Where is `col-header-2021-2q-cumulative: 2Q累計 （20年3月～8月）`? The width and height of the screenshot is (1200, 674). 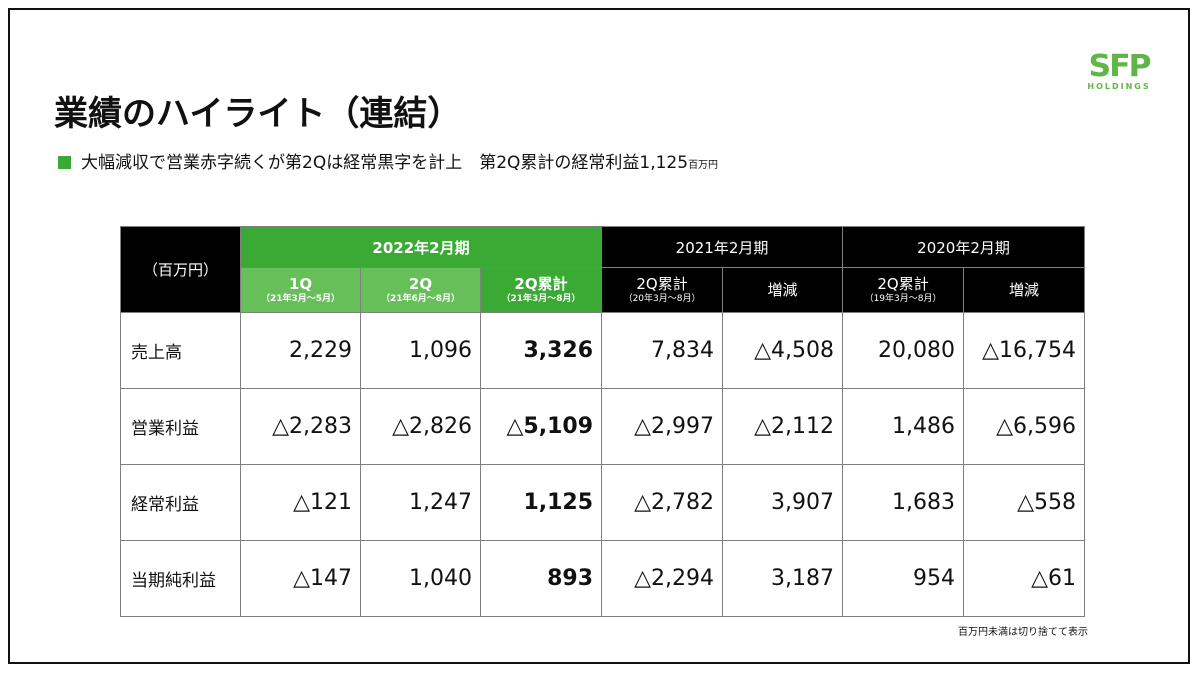 col-header-2021-2q-cumulative: 2Q累計 （20年3月～8月） is located at coordinates (662, 290).